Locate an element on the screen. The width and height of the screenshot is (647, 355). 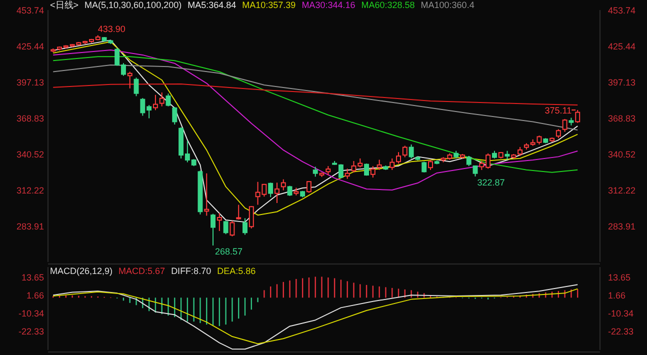
y2-tick-label: 453.74 is located at coordinates (622, 11).